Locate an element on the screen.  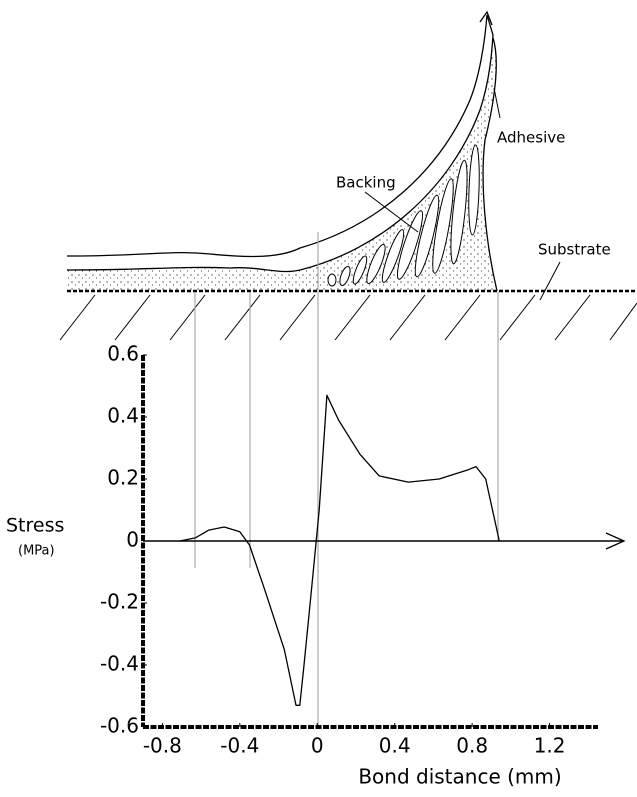
x-tick-label: 0.4 is located at coordinates (395, 746).